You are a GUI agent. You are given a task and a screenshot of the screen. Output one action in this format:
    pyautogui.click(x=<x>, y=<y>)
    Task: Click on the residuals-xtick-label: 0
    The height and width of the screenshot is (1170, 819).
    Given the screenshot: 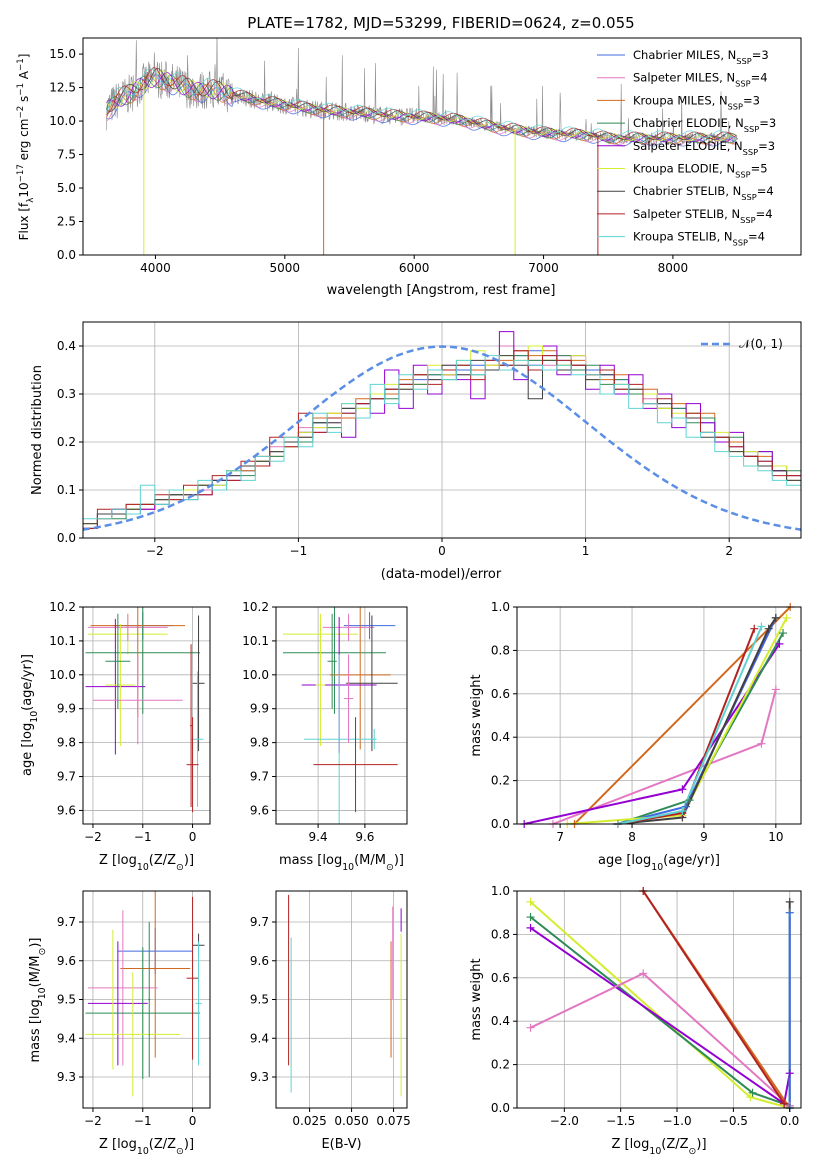 What is the action you would take?
    pyautogui.click(x=442, y=551)
    